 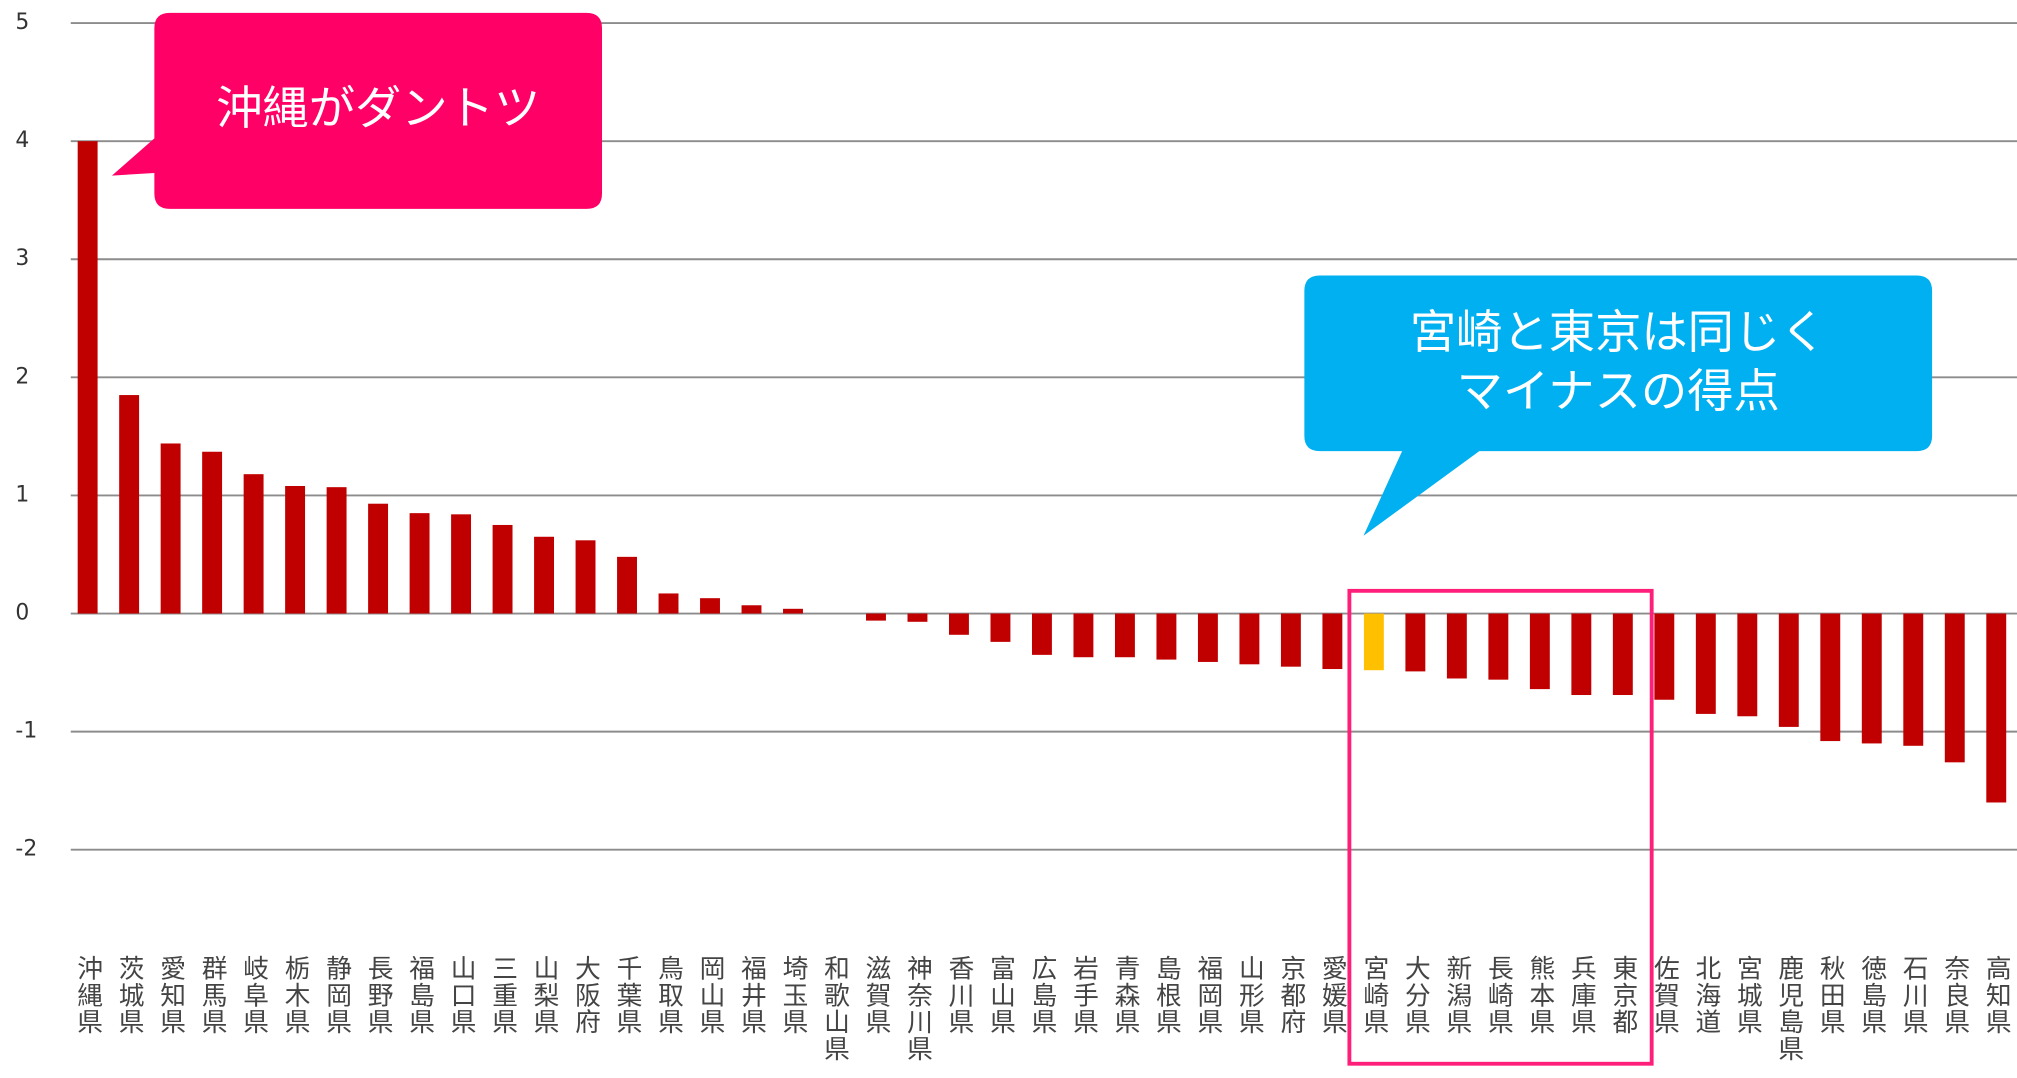 What do you see at coordinates (710, 995) in the screenshot?
I see `x-tick-label: 岡山県` at bounding box center [710, 995].